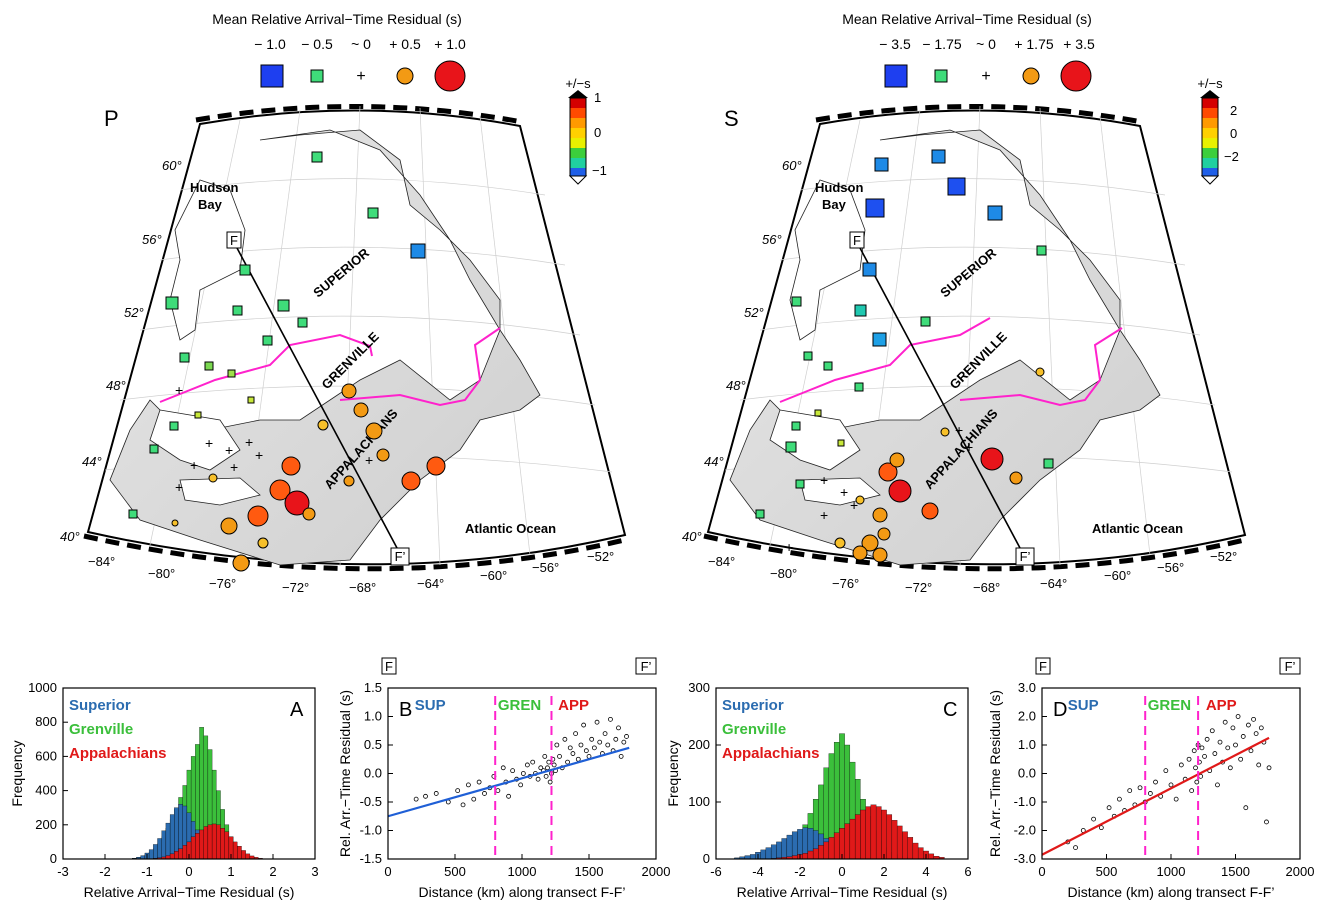 The image size is (1320, 906). Describe the element at coordinates (941, 76) in the screenshot. I see `map-s-legend-square-small` at that location.